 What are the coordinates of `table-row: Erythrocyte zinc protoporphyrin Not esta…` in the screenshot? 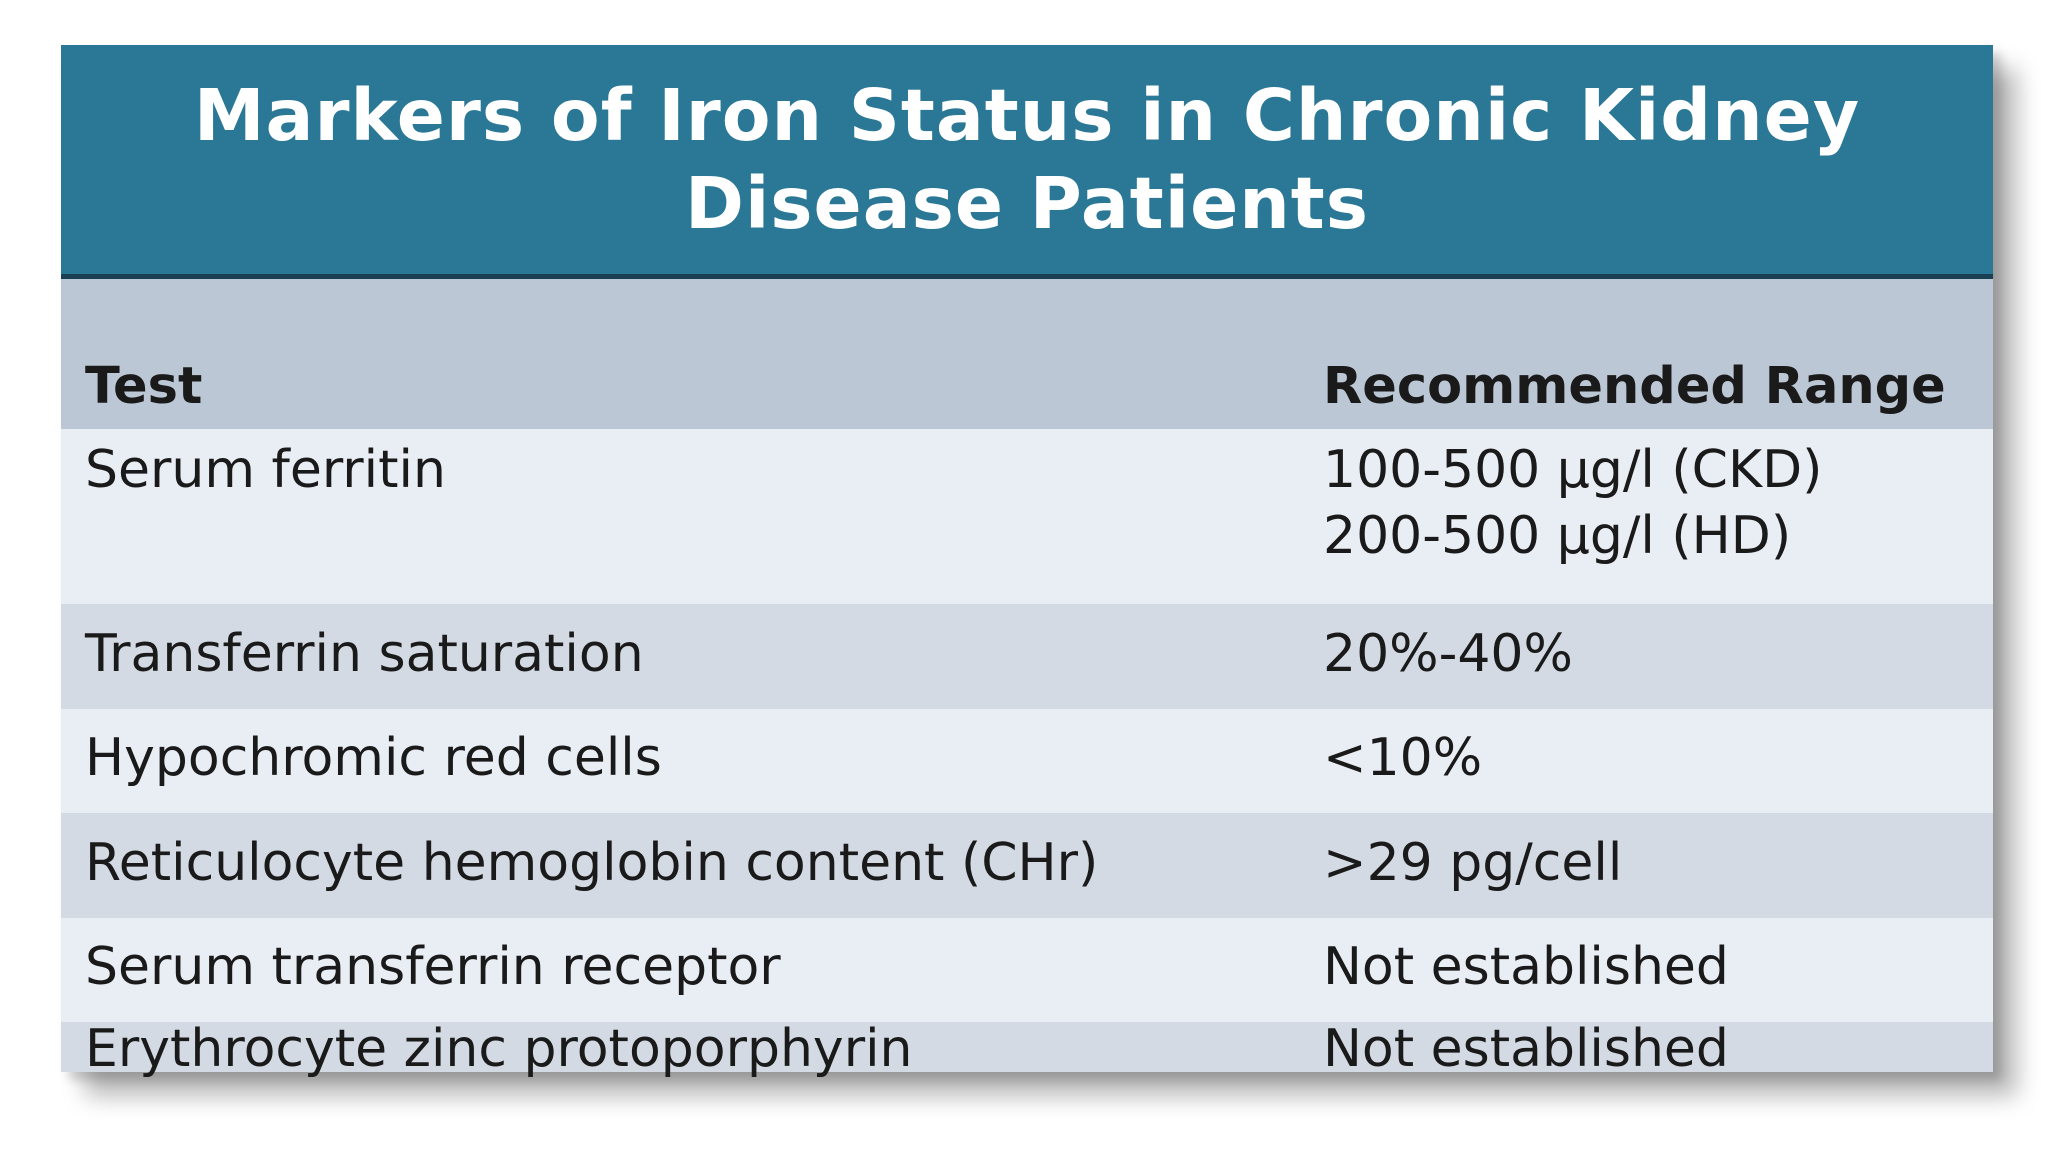 It's located at (1027, 1049).